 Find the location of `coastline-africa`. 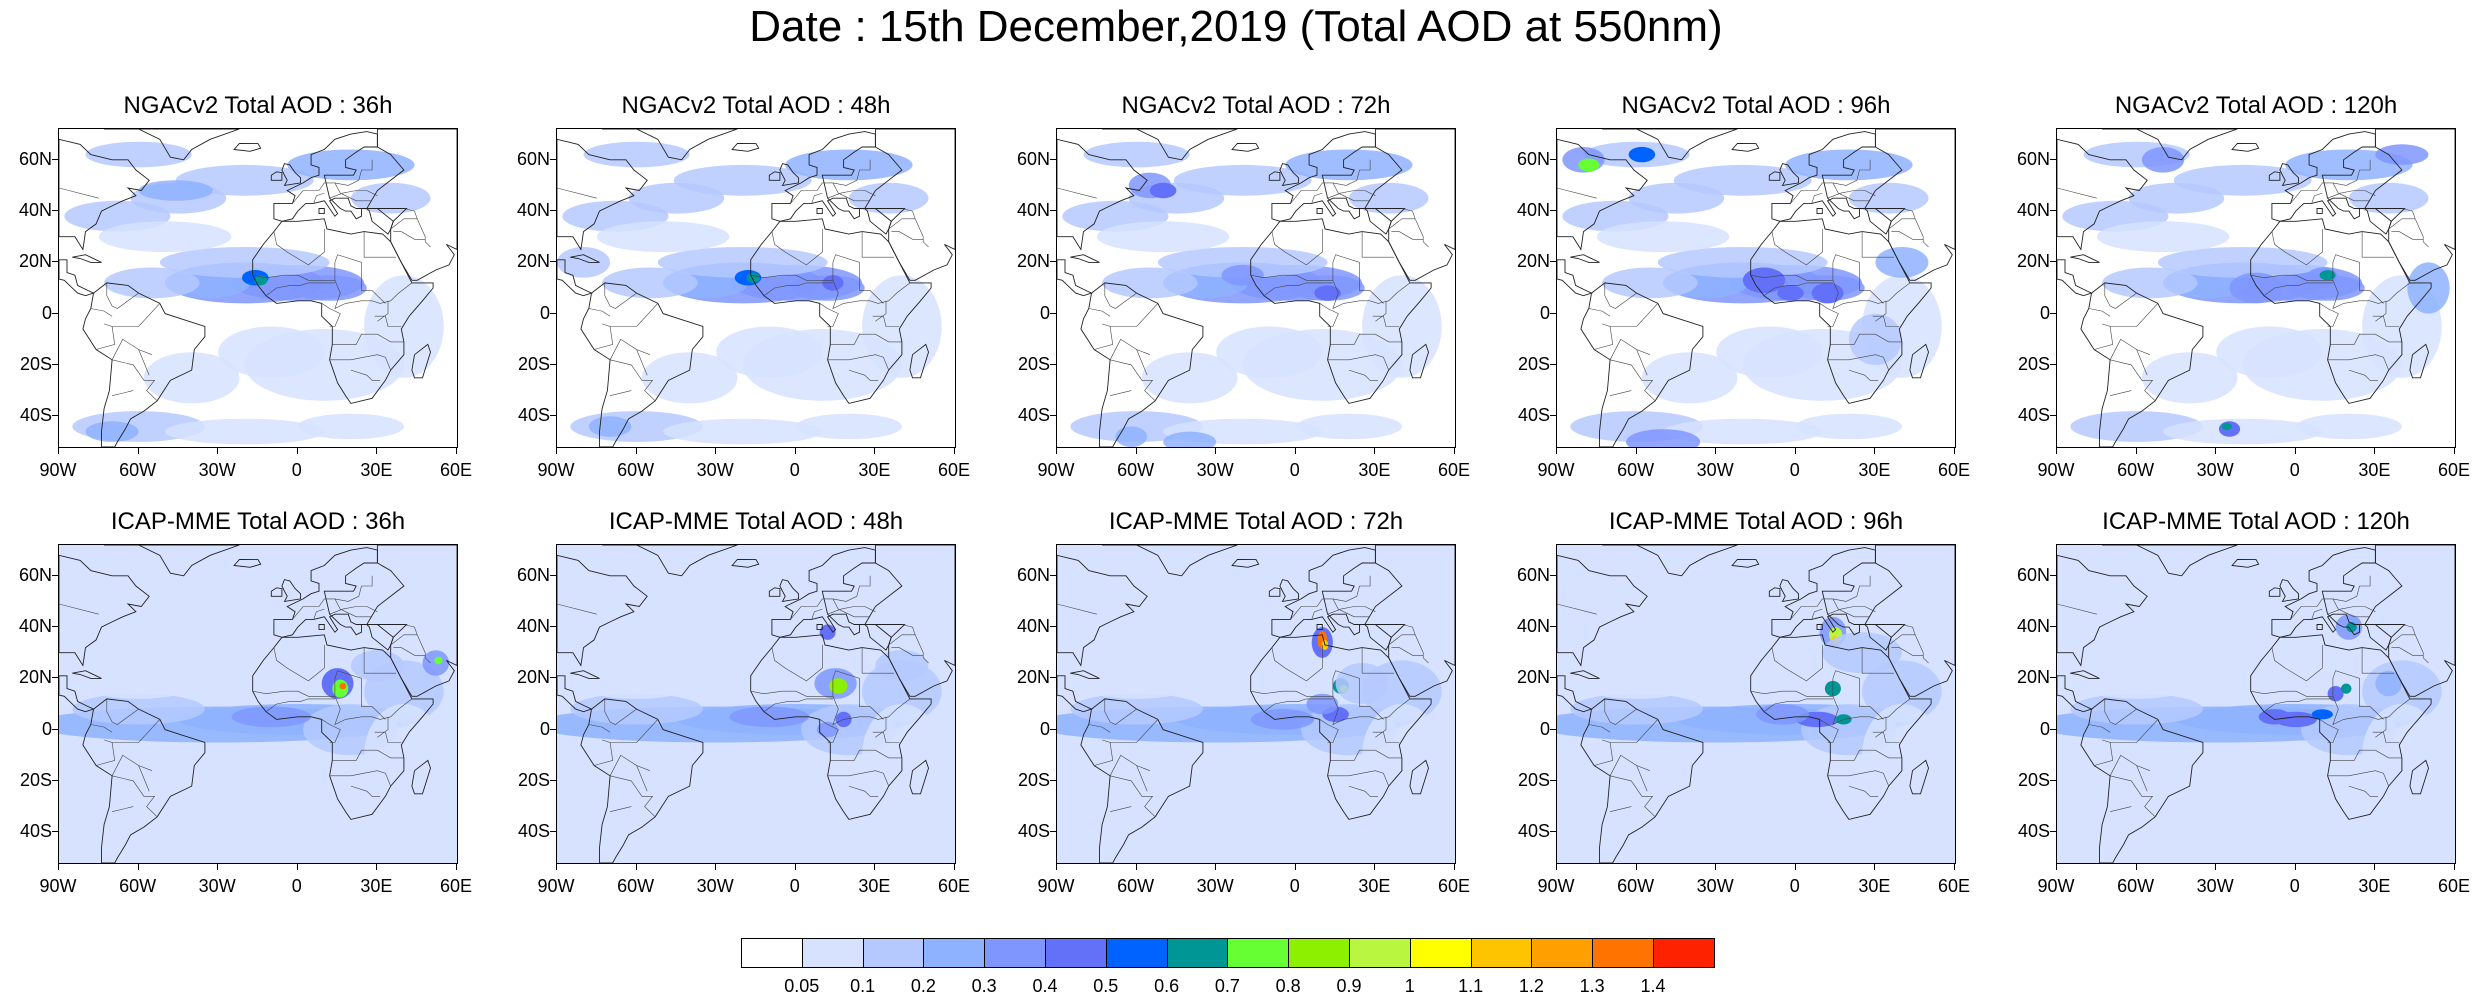

coastline-africa is located at coordinates (1341, 727).